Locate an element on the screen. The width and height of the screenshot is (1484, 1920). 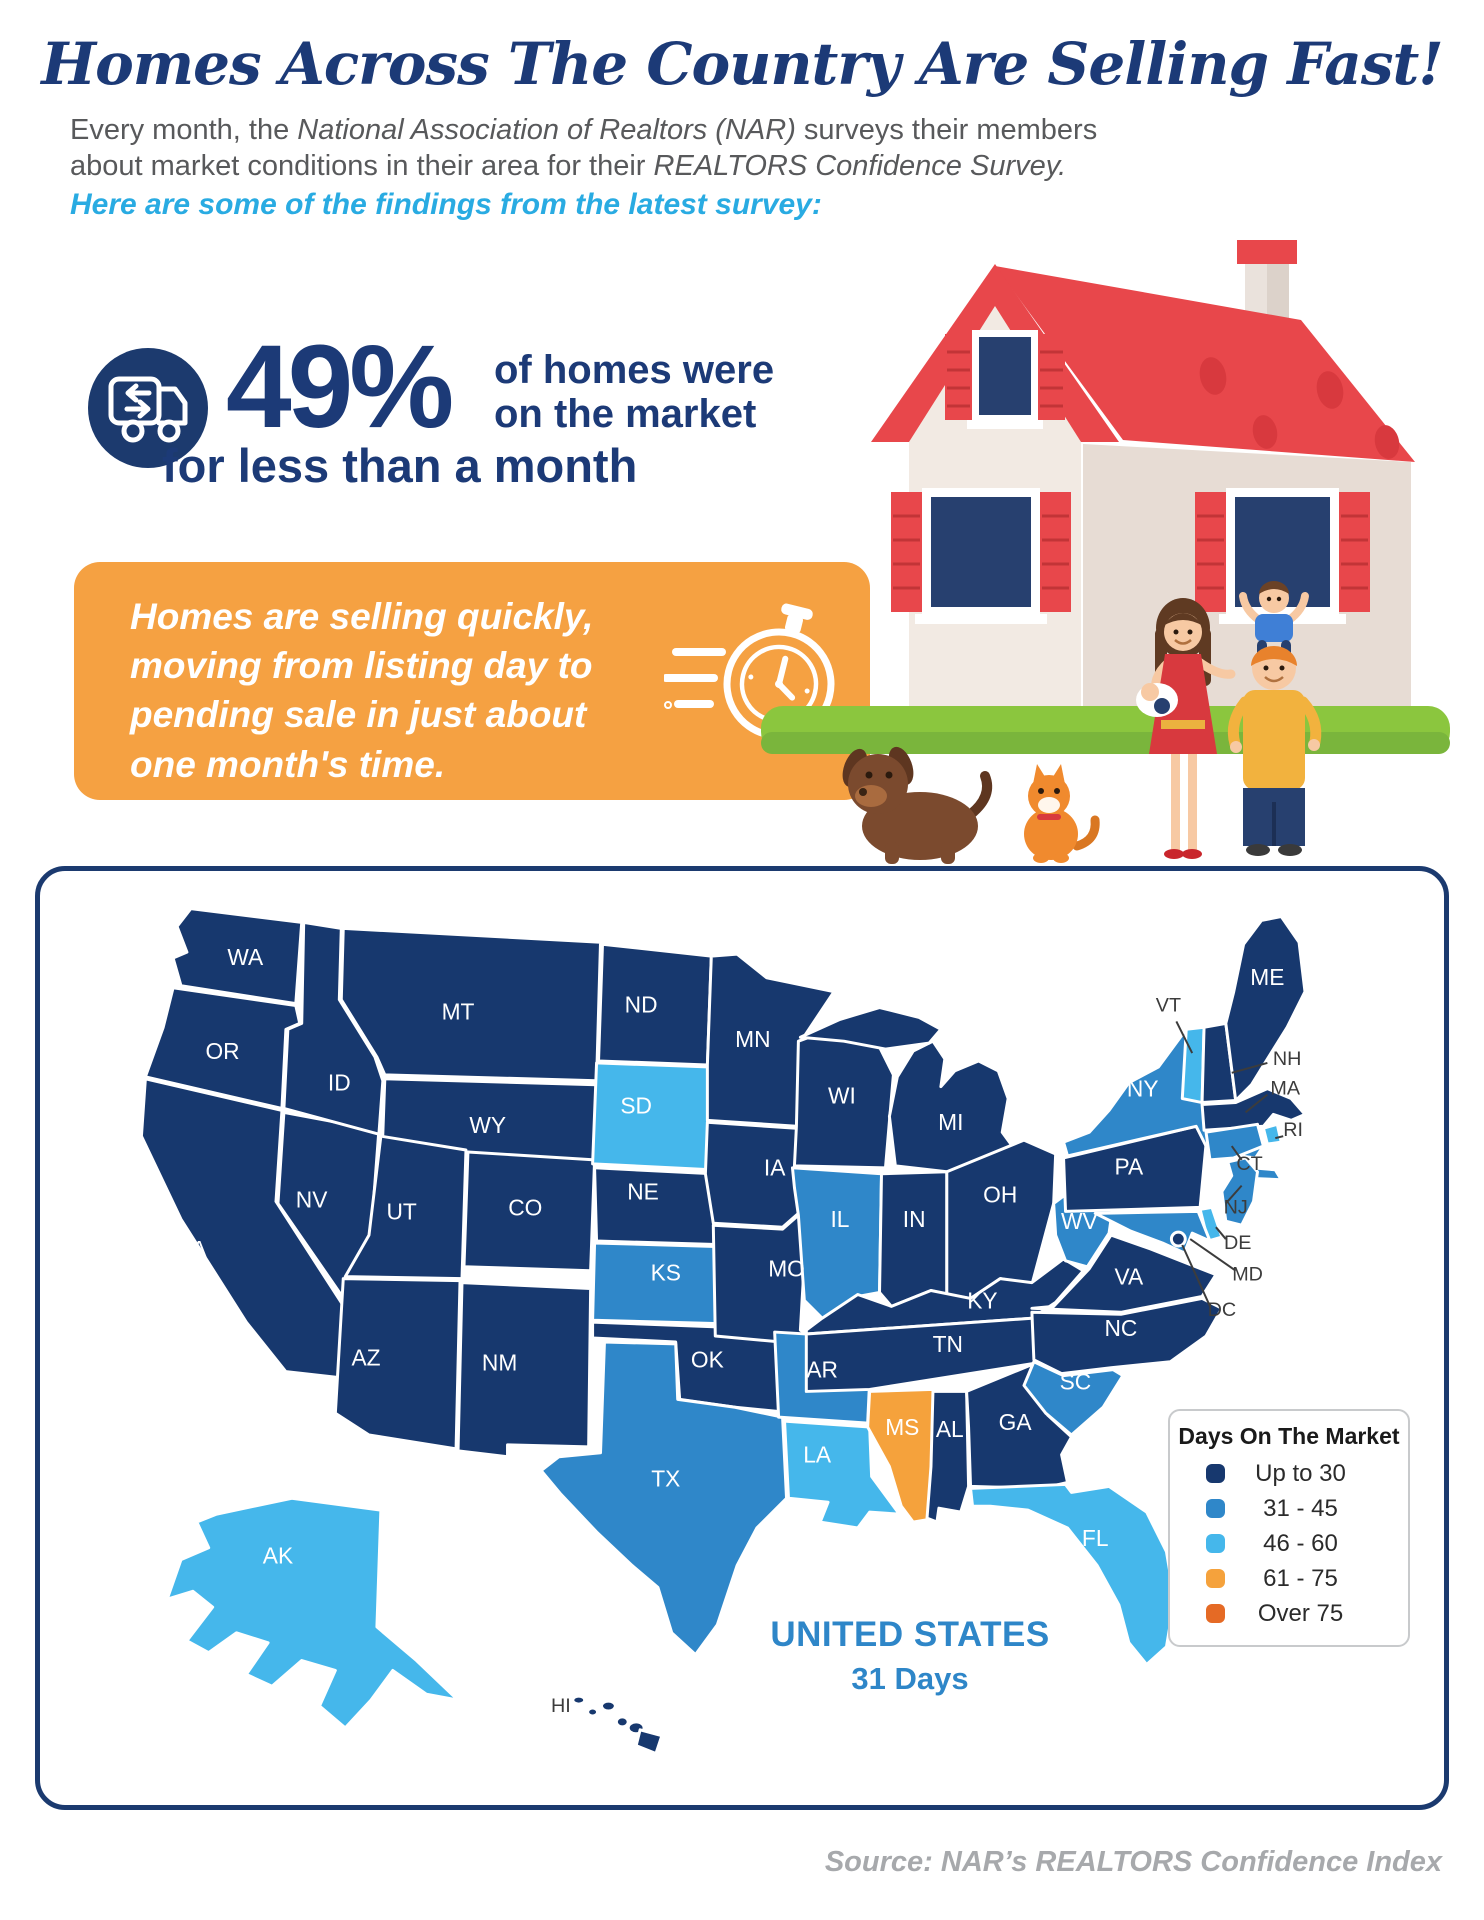
legend-items: Up to 30 31 - 45 46 - 60 61 - 75 Over 75 is located at coordinates (1289, 1543).